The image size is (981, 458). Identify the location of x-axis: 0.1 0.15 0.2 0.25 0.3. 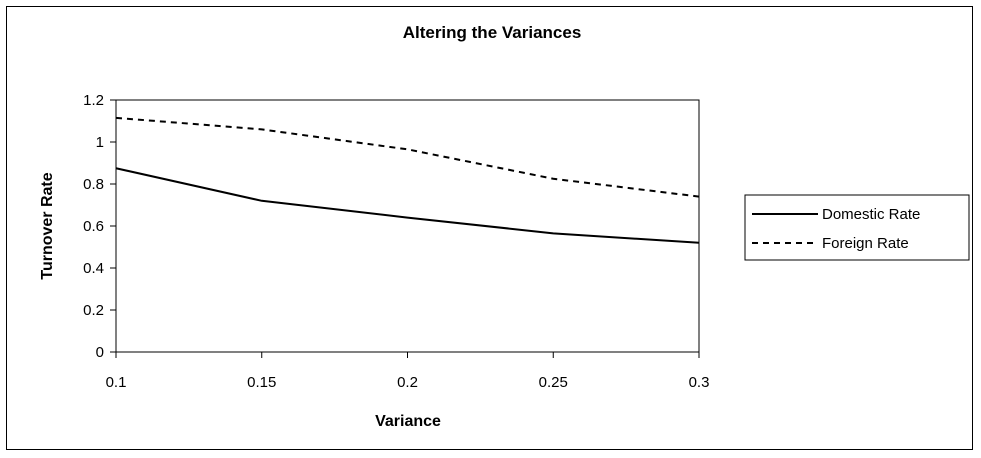
(408, 371).